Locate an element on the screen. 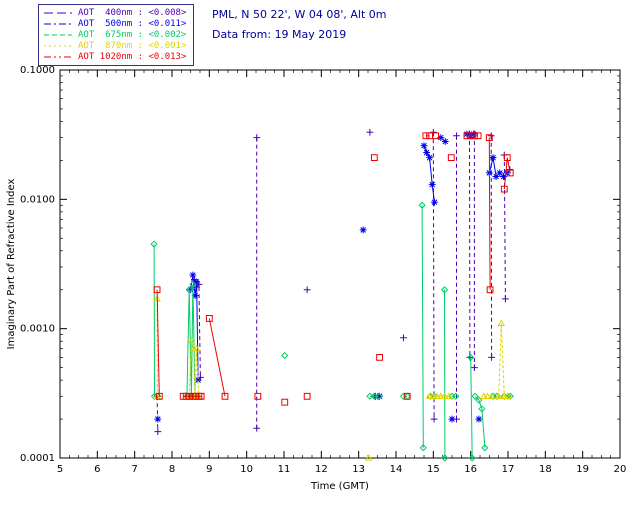 The image size is (640, 512). x-tick-label: 20 is located at coordinates (620, 469).